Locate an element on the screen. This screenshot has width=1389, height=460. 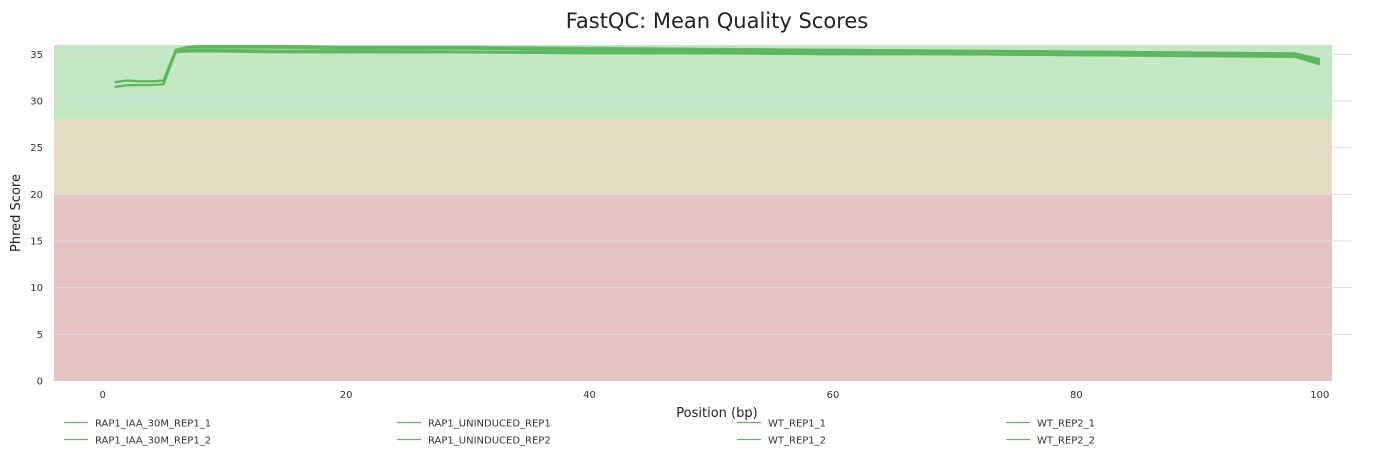
y-axis-title: Phred Score is located at coordinates (16, 213).